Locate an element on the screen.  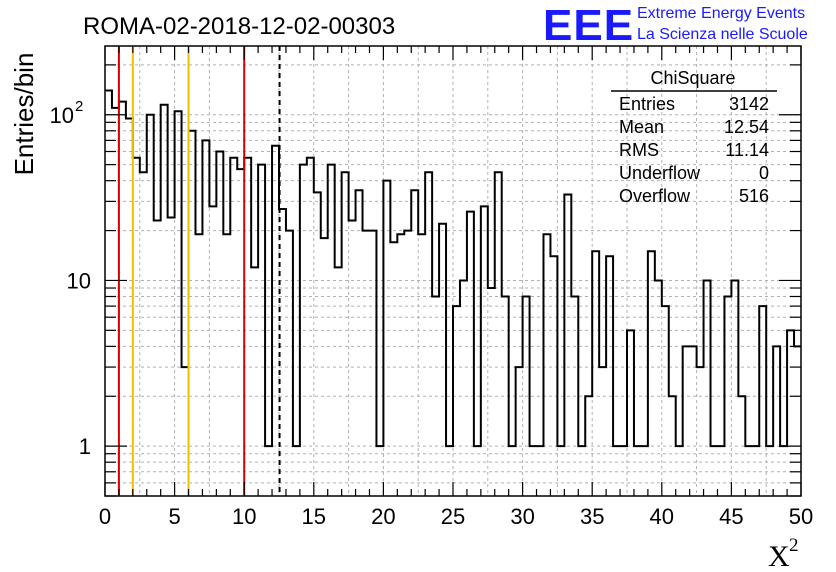
stats-value: 11.14 is located at coordinates (747, 150).